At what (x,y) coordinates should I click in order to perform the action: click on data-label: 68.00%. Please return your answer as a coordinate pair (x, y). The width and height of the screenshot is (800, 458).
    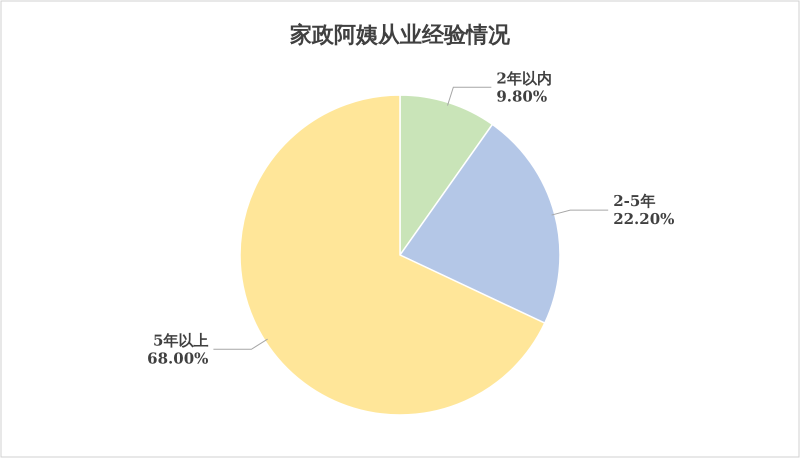
    Looking at the image, I should click on (177, 358).